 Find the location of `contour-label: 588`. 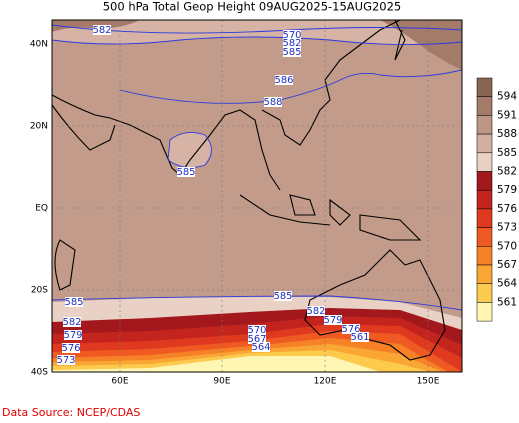

contour-label: 588 is located at coordinates (272, 102).